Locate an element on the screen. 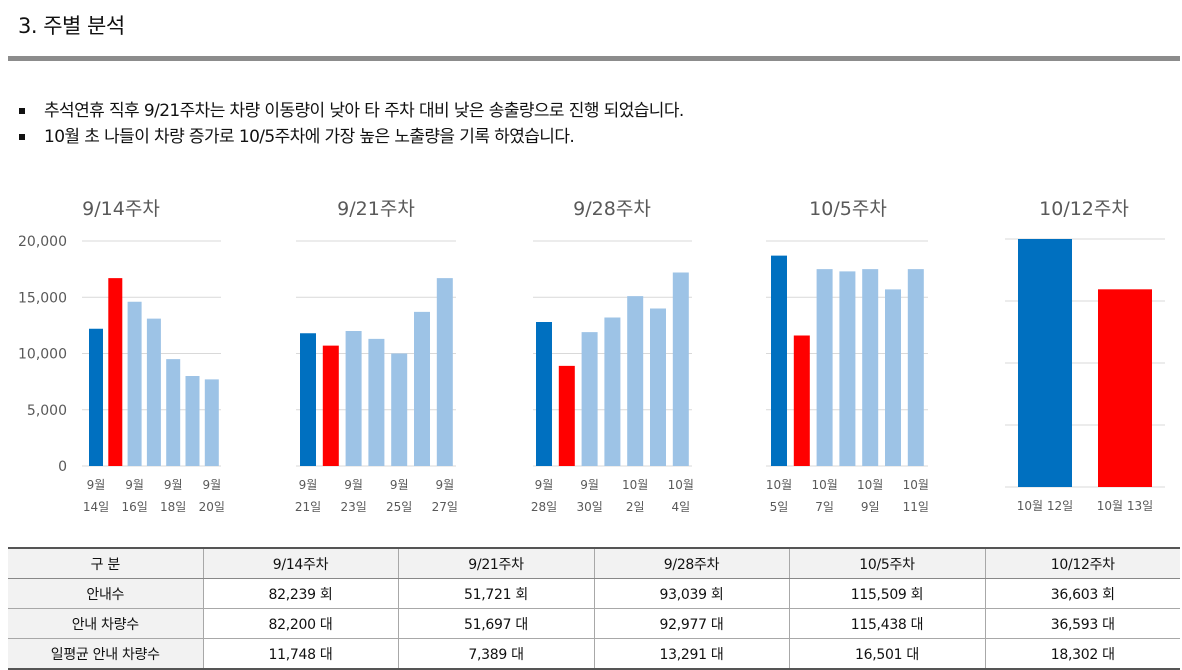 The height and width of the screenshot is (670, 1182). title-divider is located at coordinates (594, 58).